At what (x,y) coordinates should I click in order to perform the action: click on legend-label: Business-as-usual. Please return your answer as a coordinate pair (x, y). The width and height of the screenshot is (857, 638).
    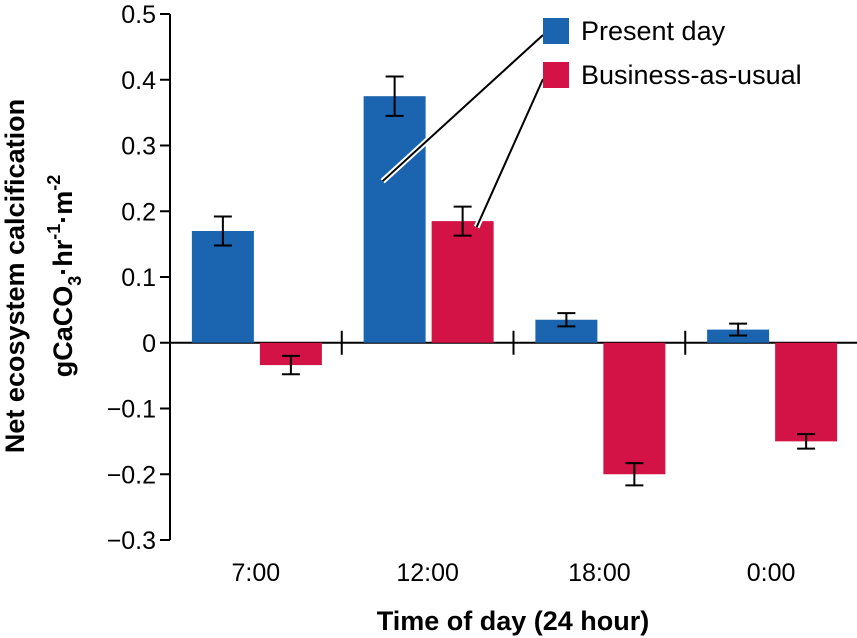
    Looking at the image, I should click on (691, 75).